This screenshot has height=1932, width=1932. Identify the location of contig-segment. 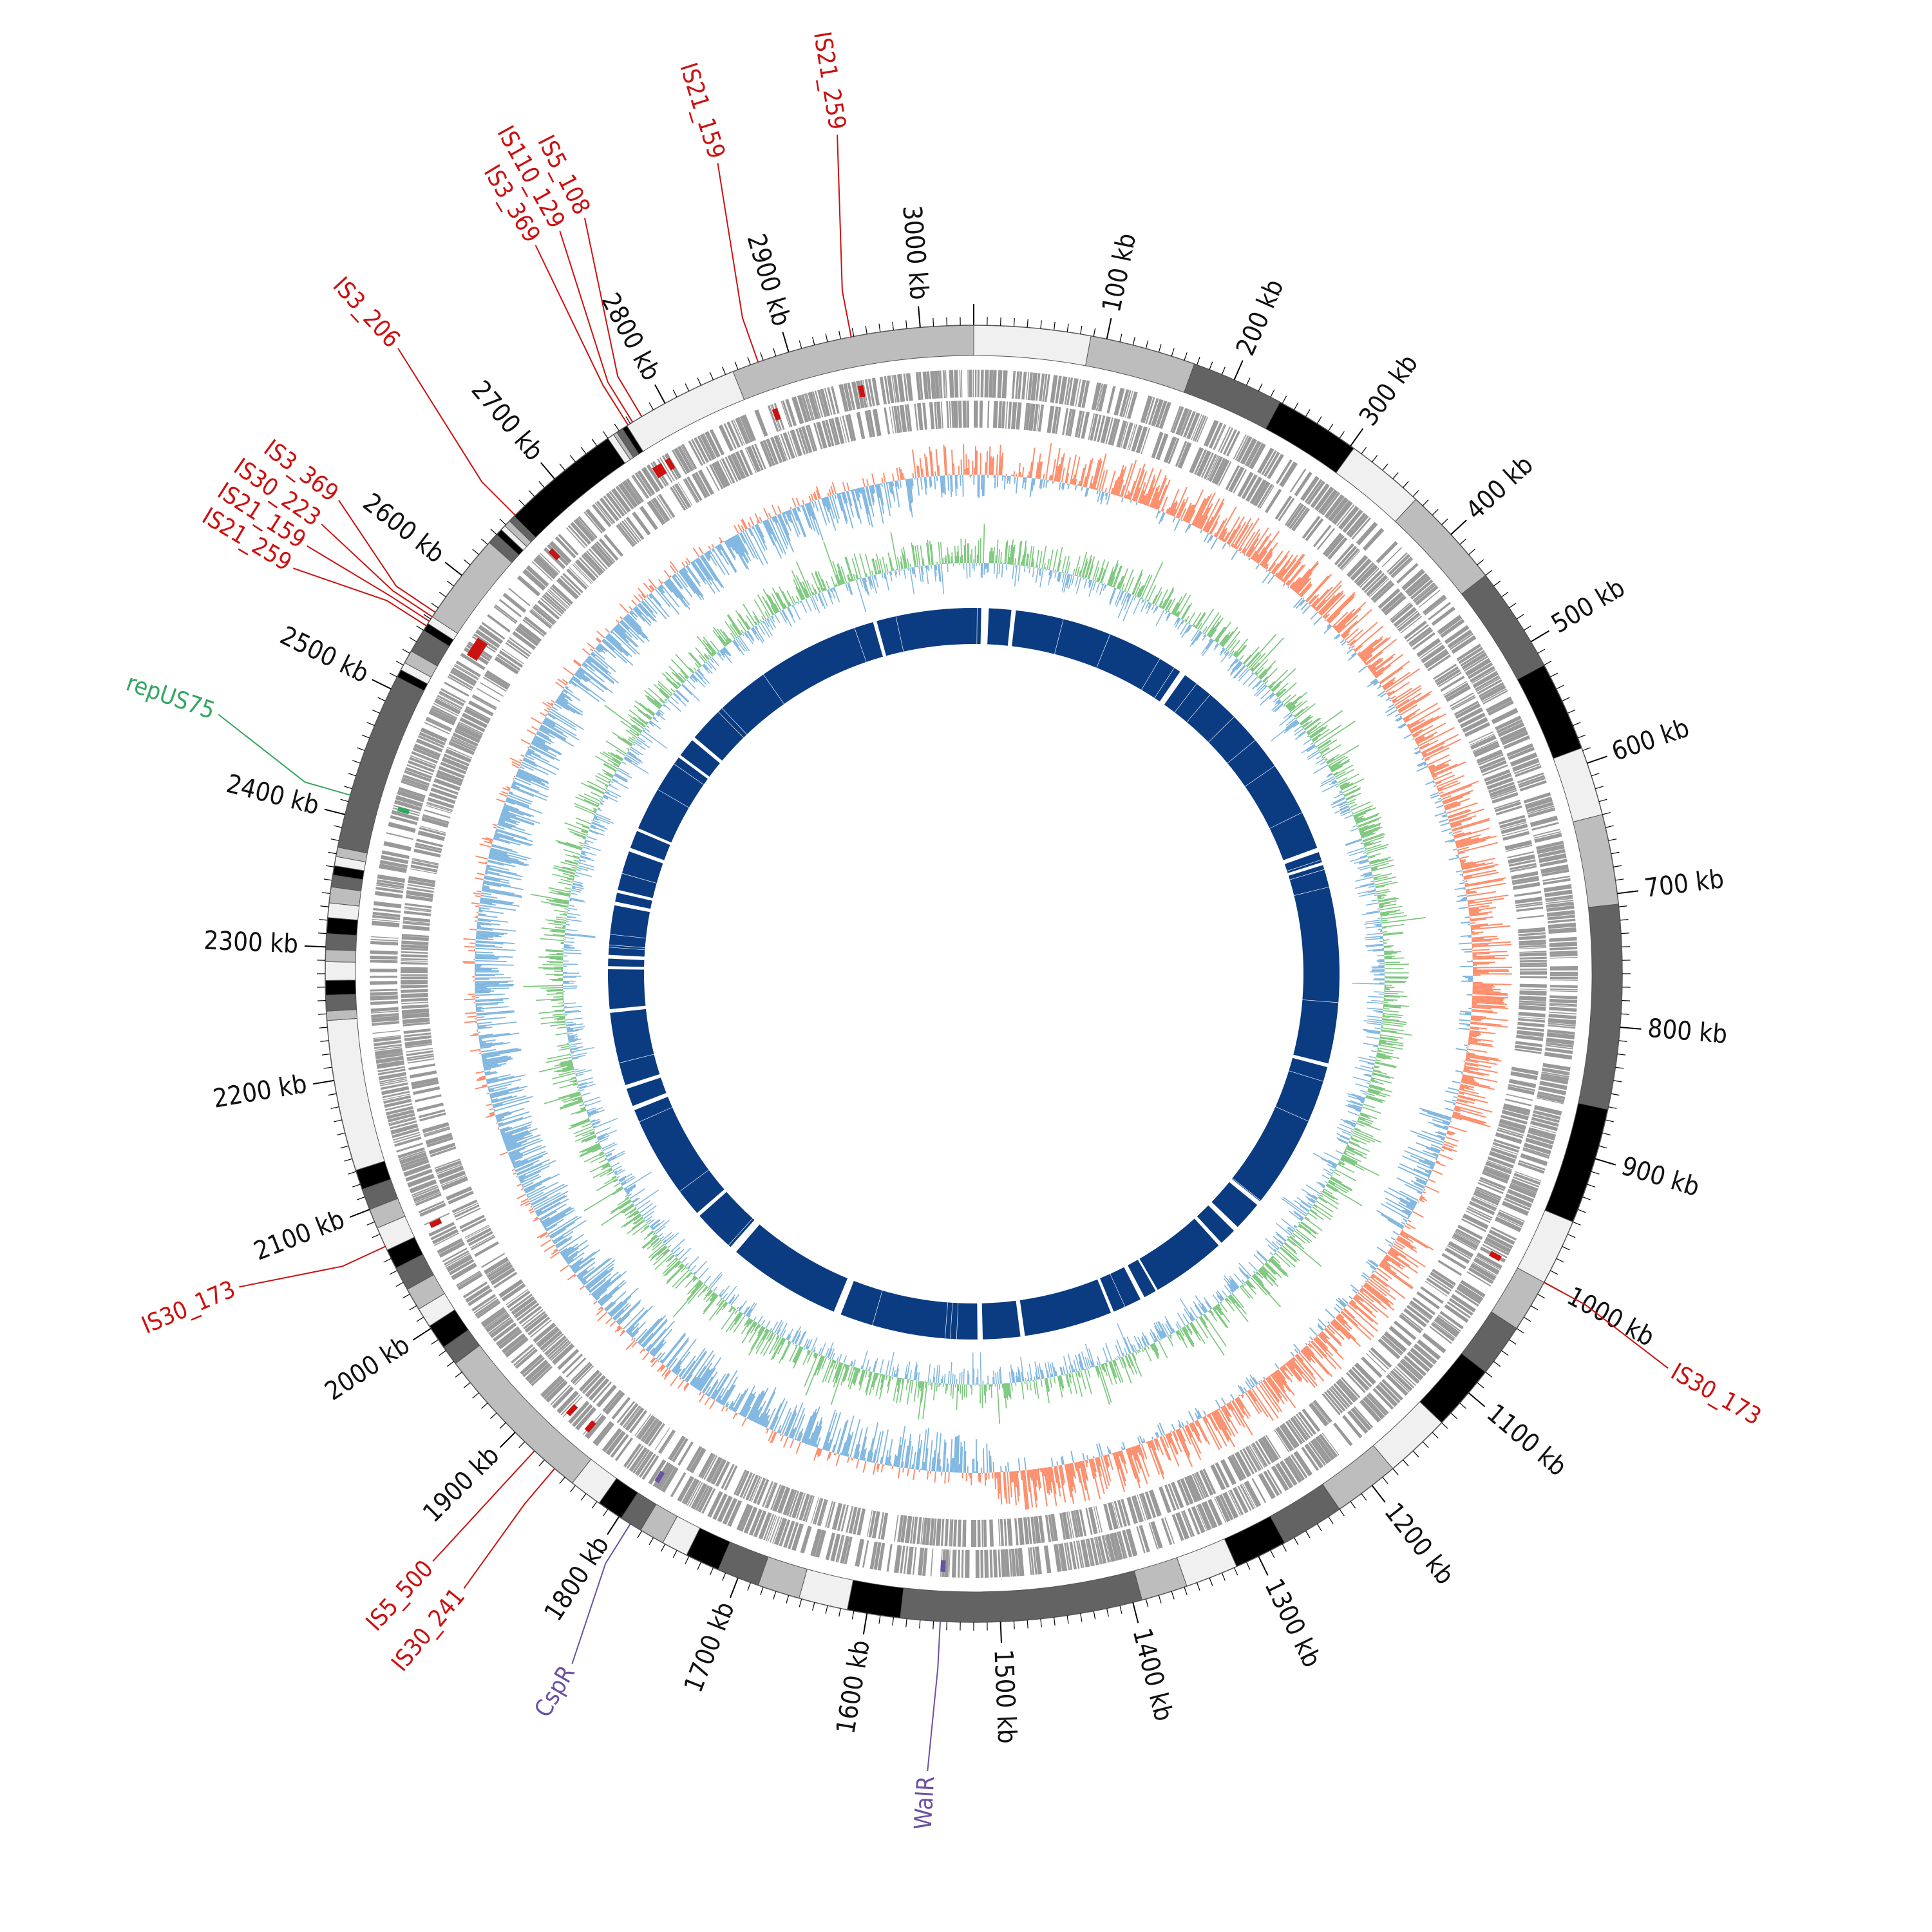
(1549, 712).